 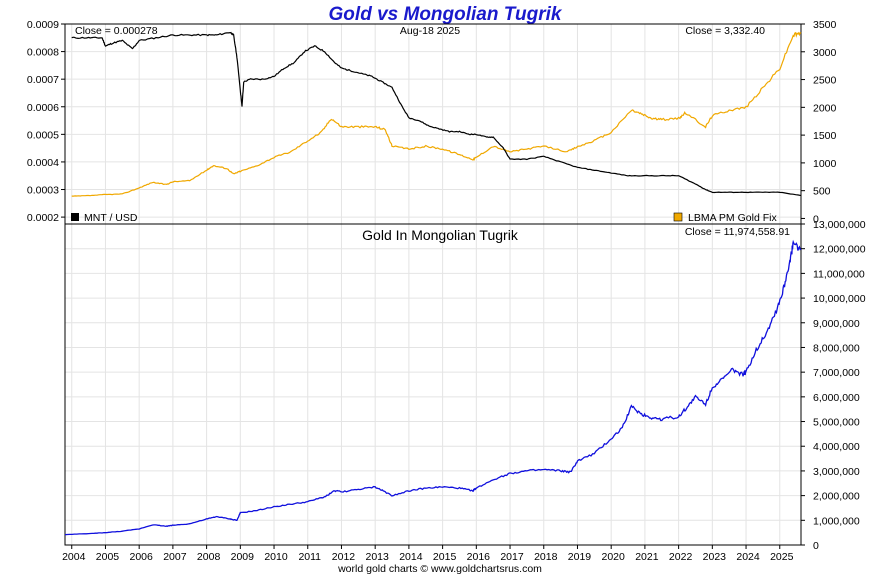 I want to click on y-bottom-tick-label: 5,000,000, so click(x=836, y=423).